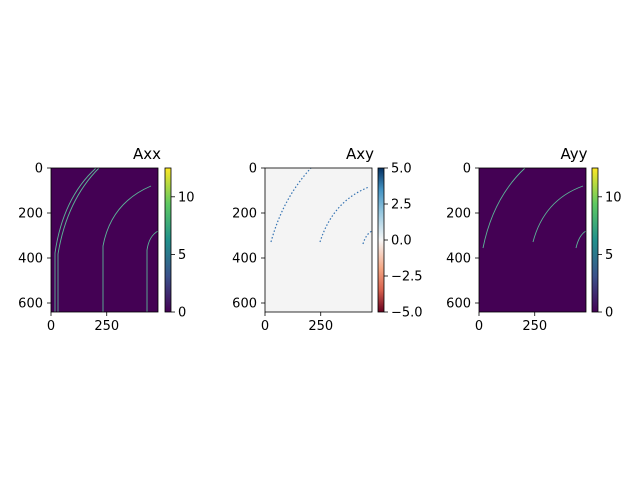  What do you see at coordinates (147, 154) in the screenshot?
I see `panel-title: Axx` at bounding box center [147, 154].